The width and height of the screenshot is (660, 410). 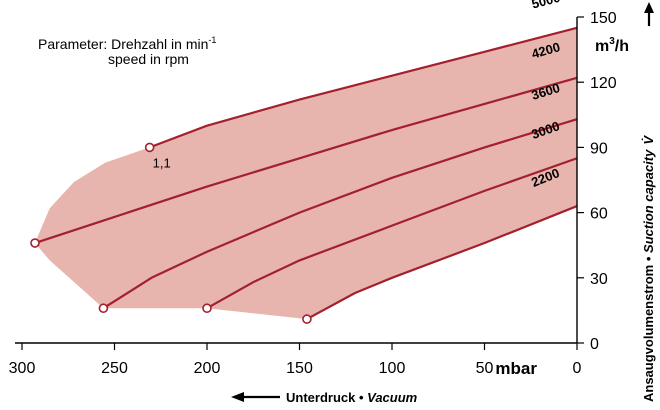 I want to click on y-axis-label-en: Suction capacity, so click(x=648, y=201).